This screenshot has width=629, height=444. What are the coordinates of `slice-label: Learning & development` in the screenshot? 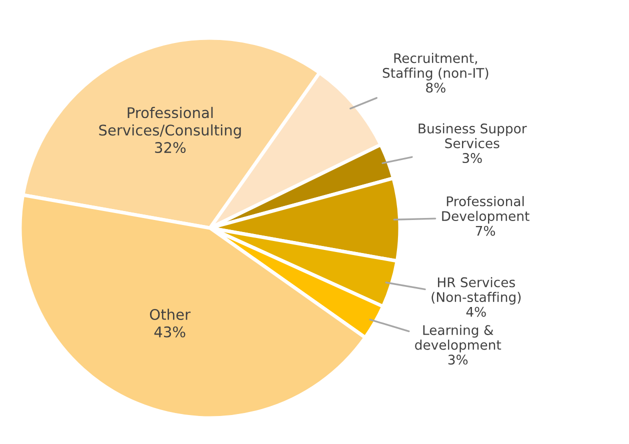 It's located at (458, 338).